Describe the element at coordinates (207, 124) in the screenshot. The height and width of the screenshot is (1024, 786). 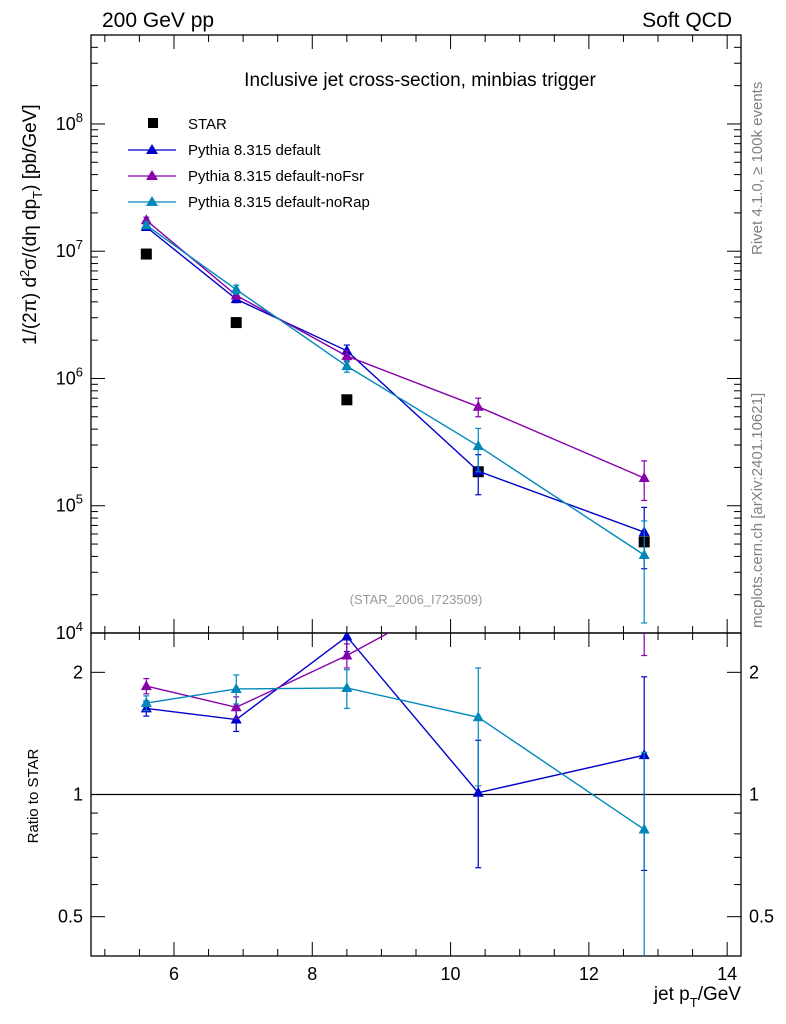
I see `legend-label-star: STAR` at that location.